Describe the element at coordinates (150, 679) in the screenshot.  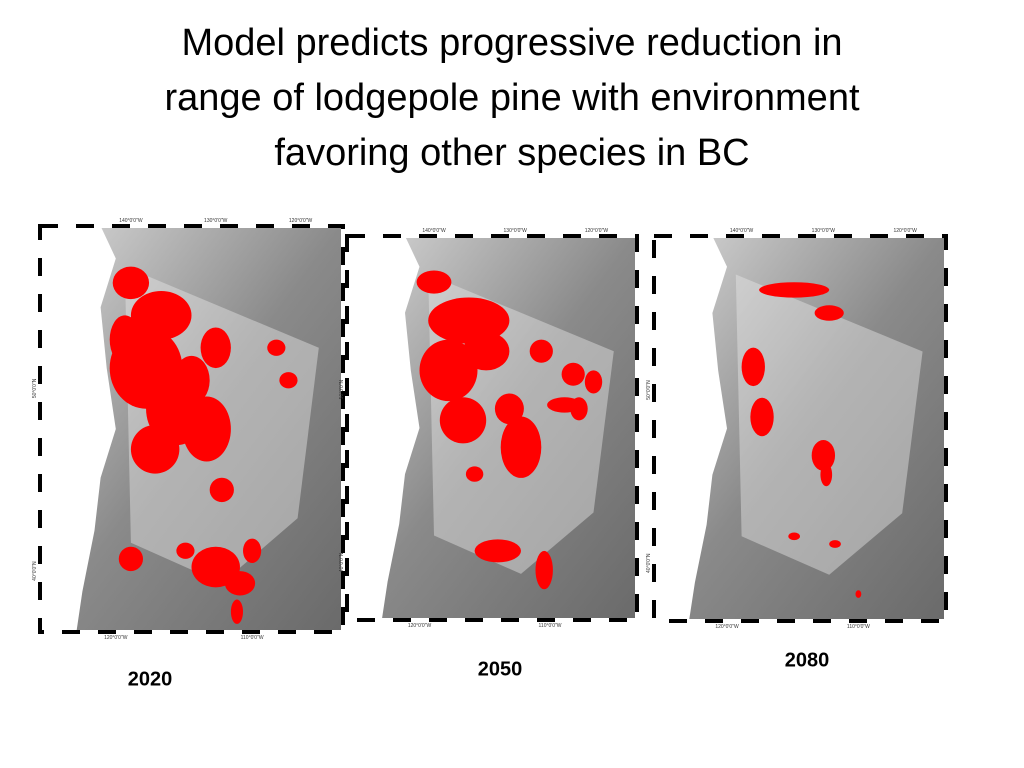
I see `year-label: 2020` at that location.